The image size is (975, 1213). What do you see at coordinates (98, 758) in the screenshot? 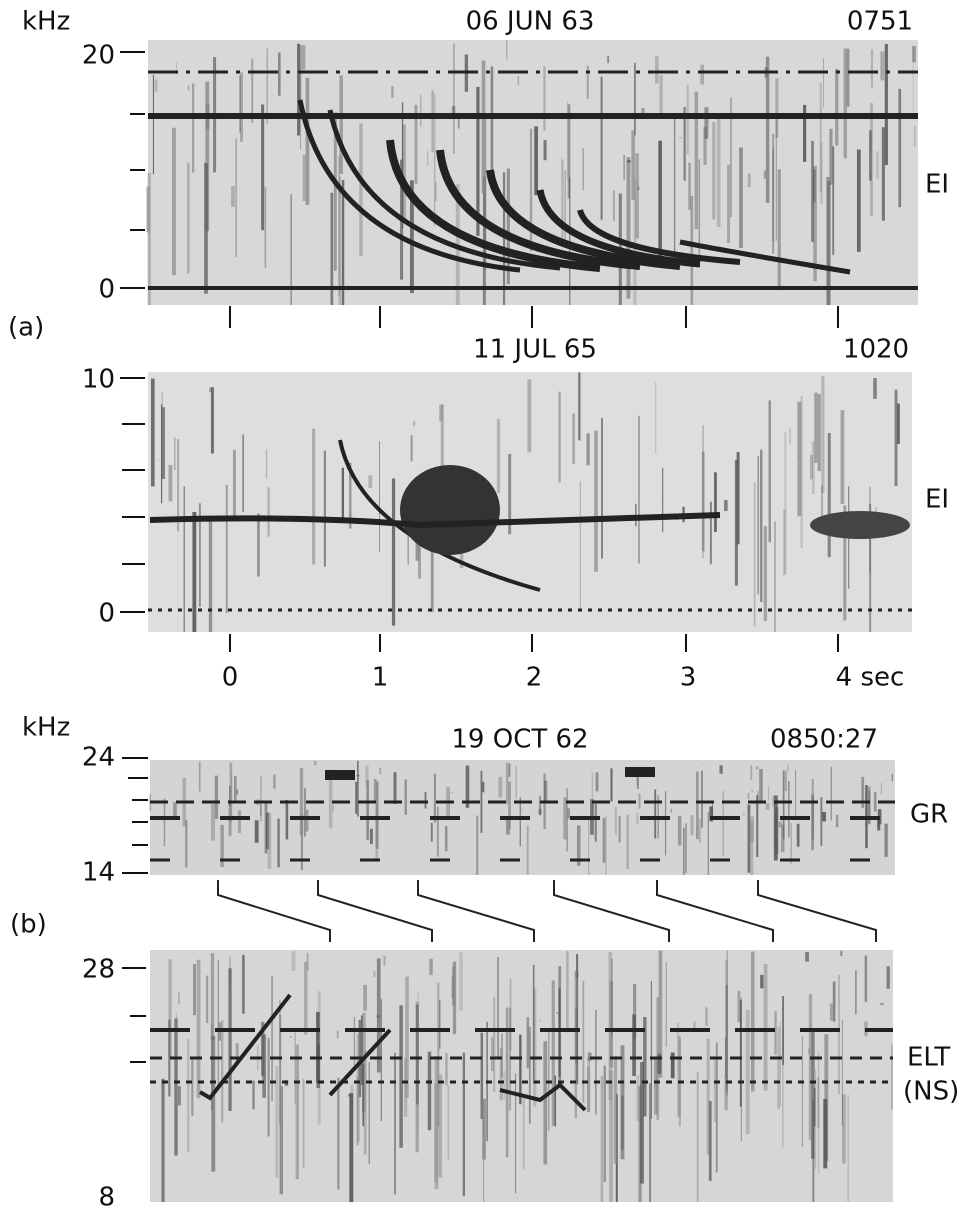
I see `y-label: 24` at bounding box center [98, 758].